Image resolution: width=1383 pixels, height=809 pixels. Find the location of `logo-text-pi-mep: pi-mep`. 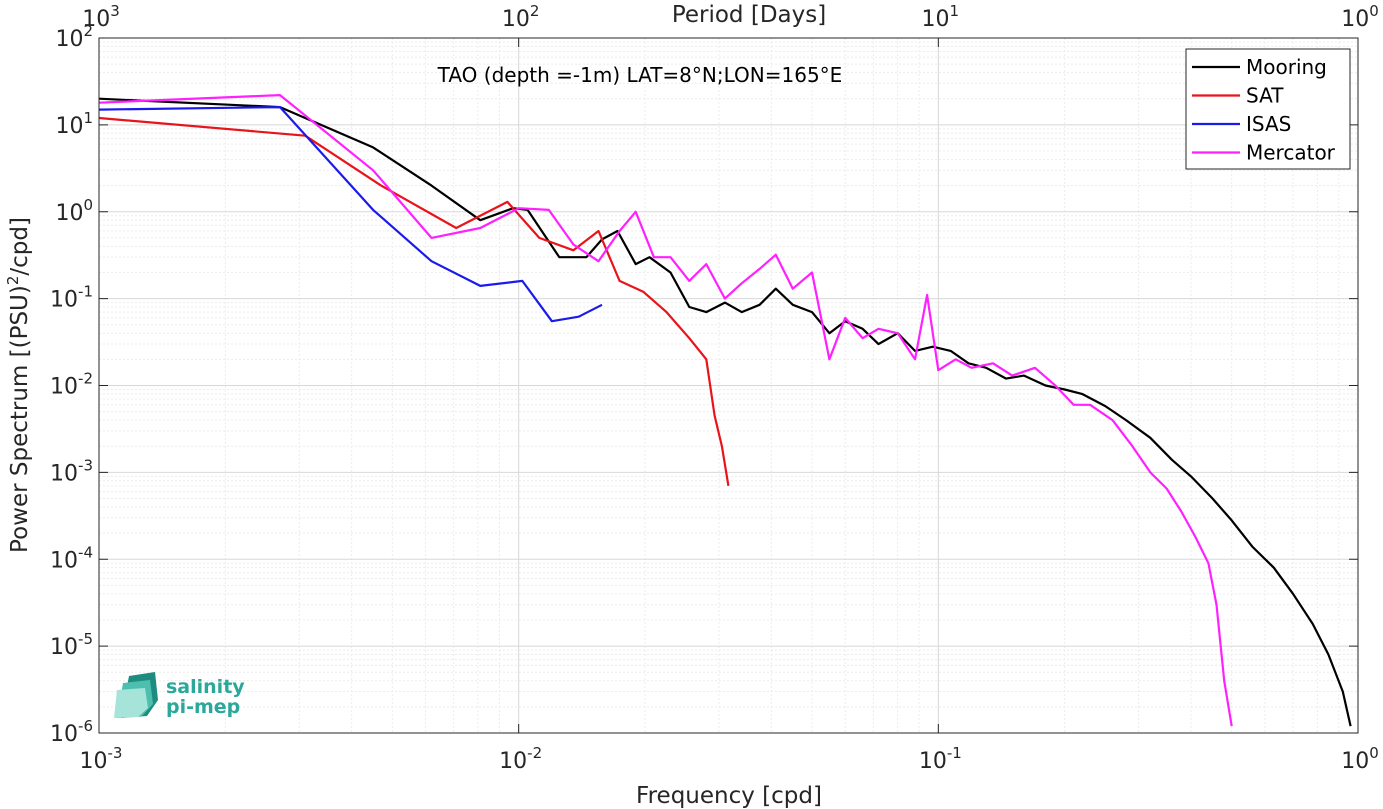

logo-text-pi-mep: pi-mep is located at coordinates (203, 707).